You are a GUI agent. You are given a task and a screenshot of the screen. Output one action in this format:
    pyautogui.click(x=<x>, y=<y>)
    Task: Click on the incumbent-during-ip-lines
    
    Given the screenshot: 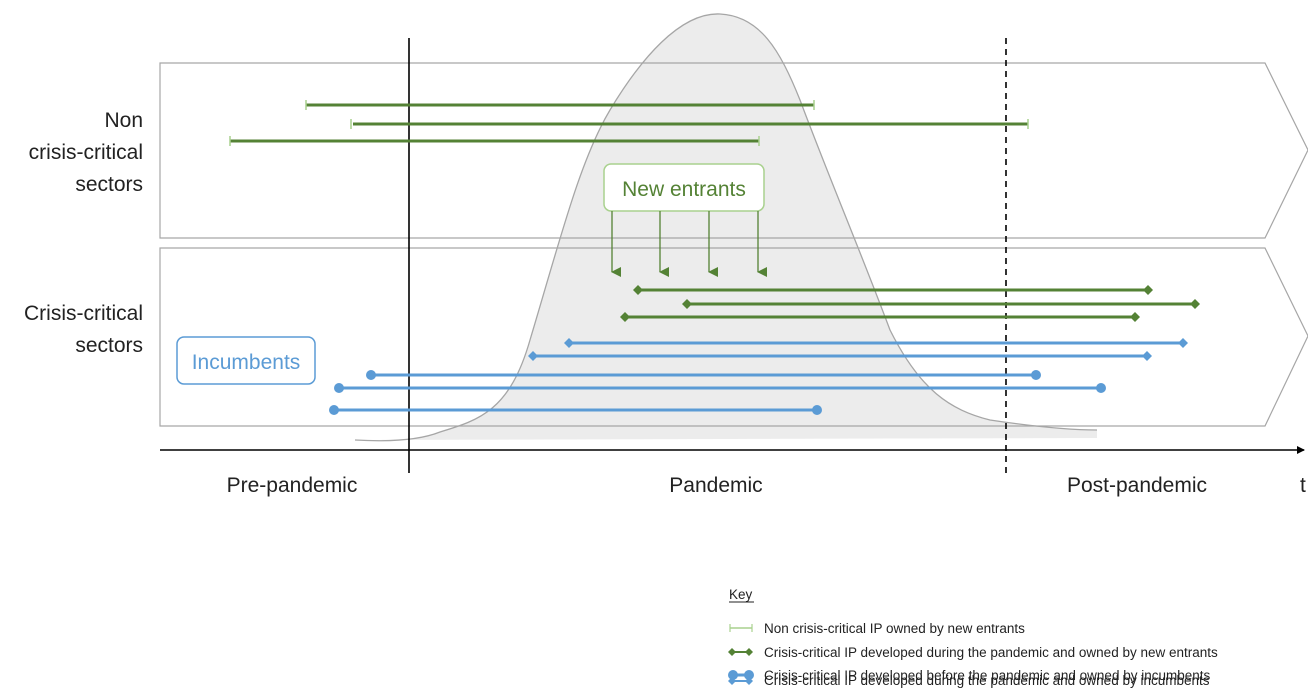 What is the action you would take?
    pyautogui.click(x=858, y=349)
    